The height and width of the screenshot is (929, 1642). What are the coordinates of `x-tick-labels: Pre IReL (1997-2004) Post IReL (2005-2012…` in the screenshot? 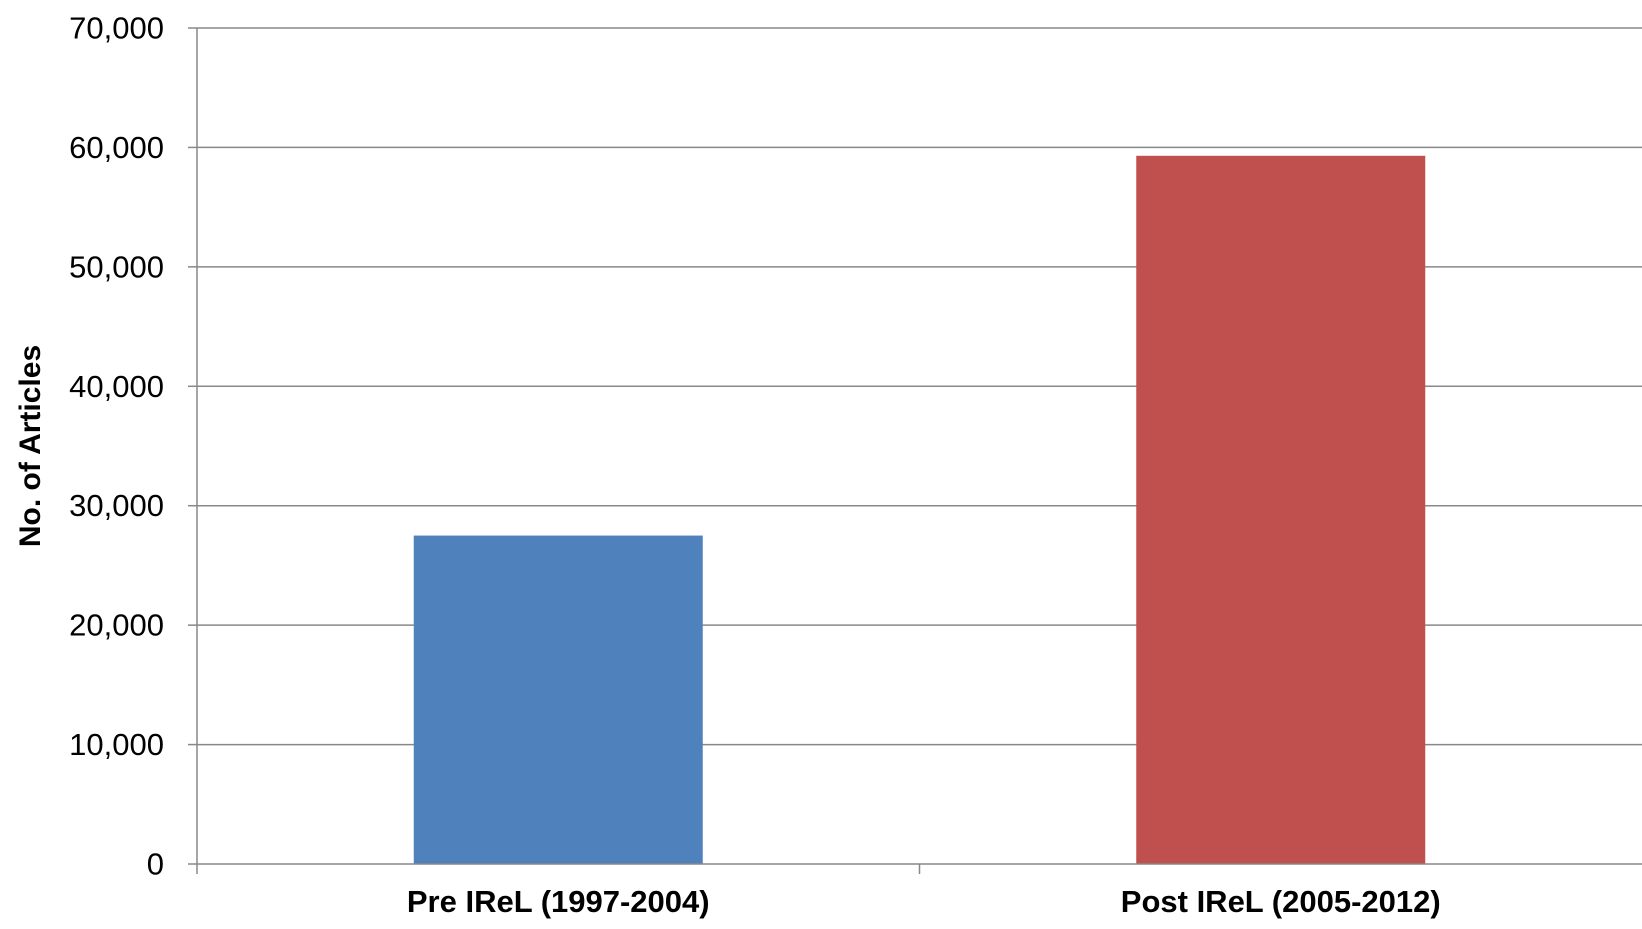 It's located at (924, 901).